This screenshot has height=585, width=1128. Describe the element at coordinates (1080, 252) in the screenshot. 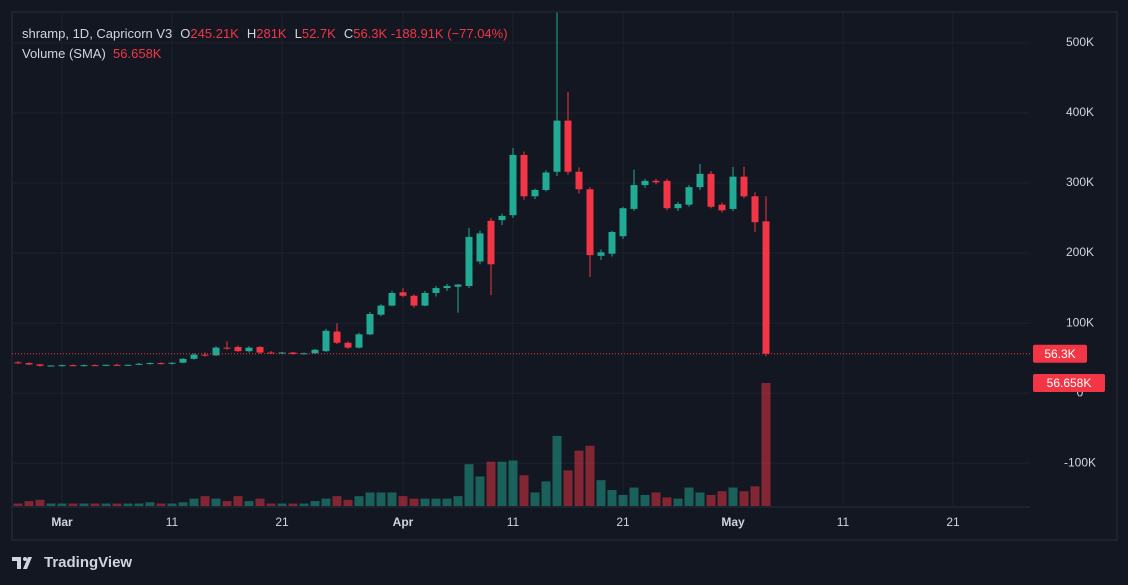

I see `y-tick-label: 200K` at that location.